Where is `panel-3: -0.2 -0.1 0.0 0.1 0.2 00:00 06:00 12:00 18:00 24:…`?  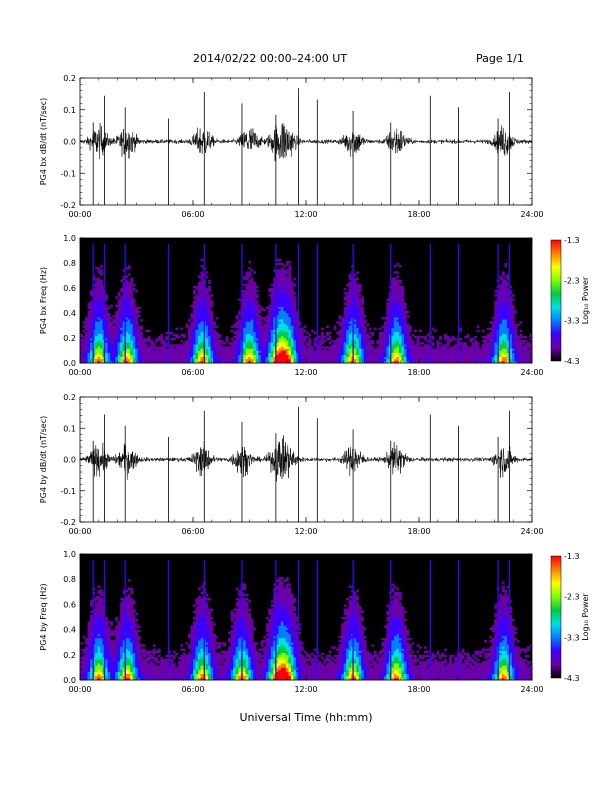
panel-3: -0.2 -0.1 0.0 0.1 0.2 00:00 06:00 12:00 18:00 24:… is located at coordinates (291, 464).